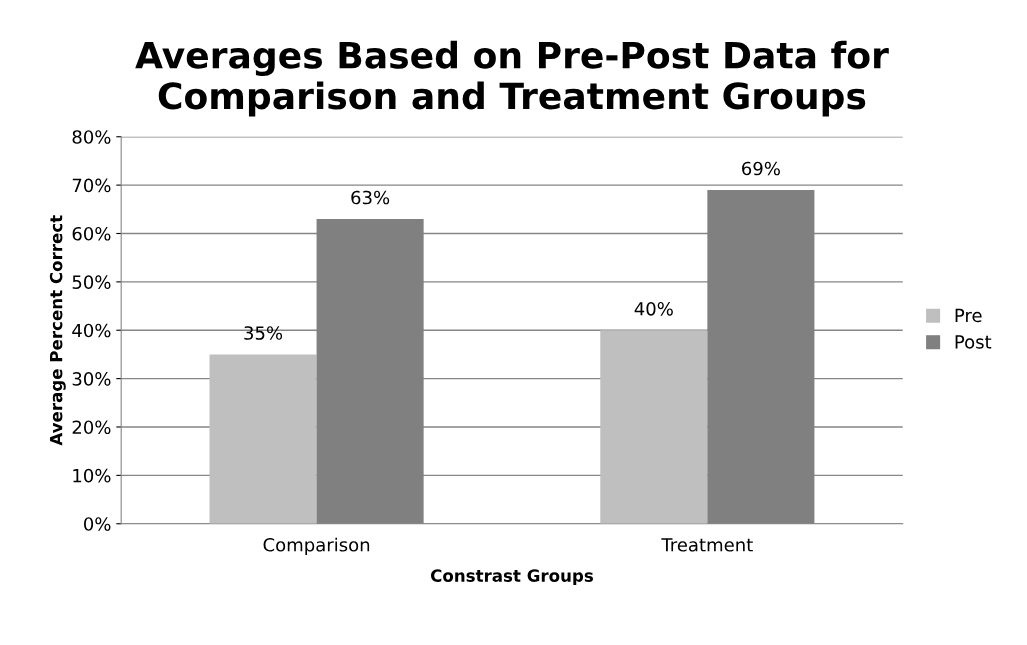  What do you see at coordinates (91, 233) in the screenshot?
I see `y-tick-label: 60%` at bounding box center [91, 233].